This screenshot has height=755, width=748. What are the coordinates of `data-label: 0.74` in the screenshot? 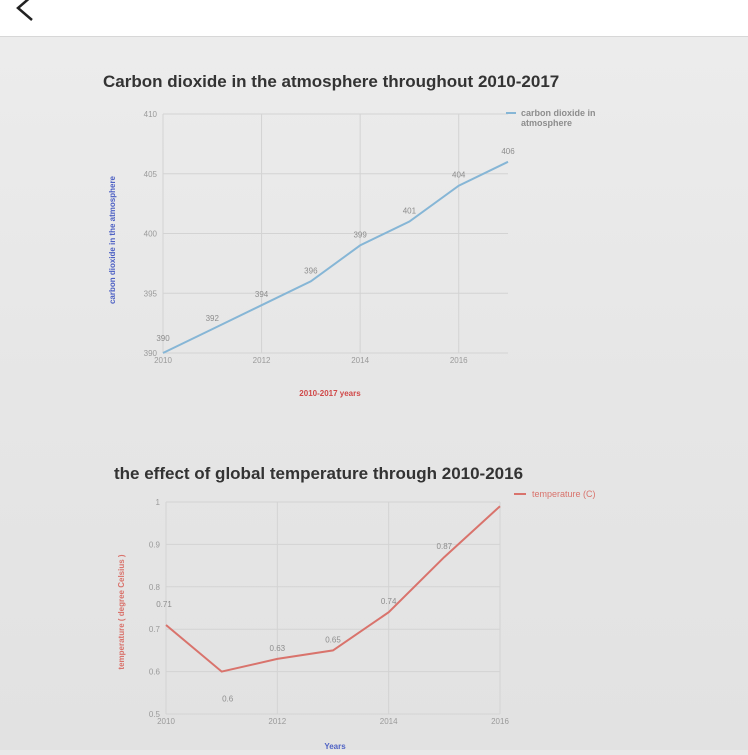 It's located at (389, 601).